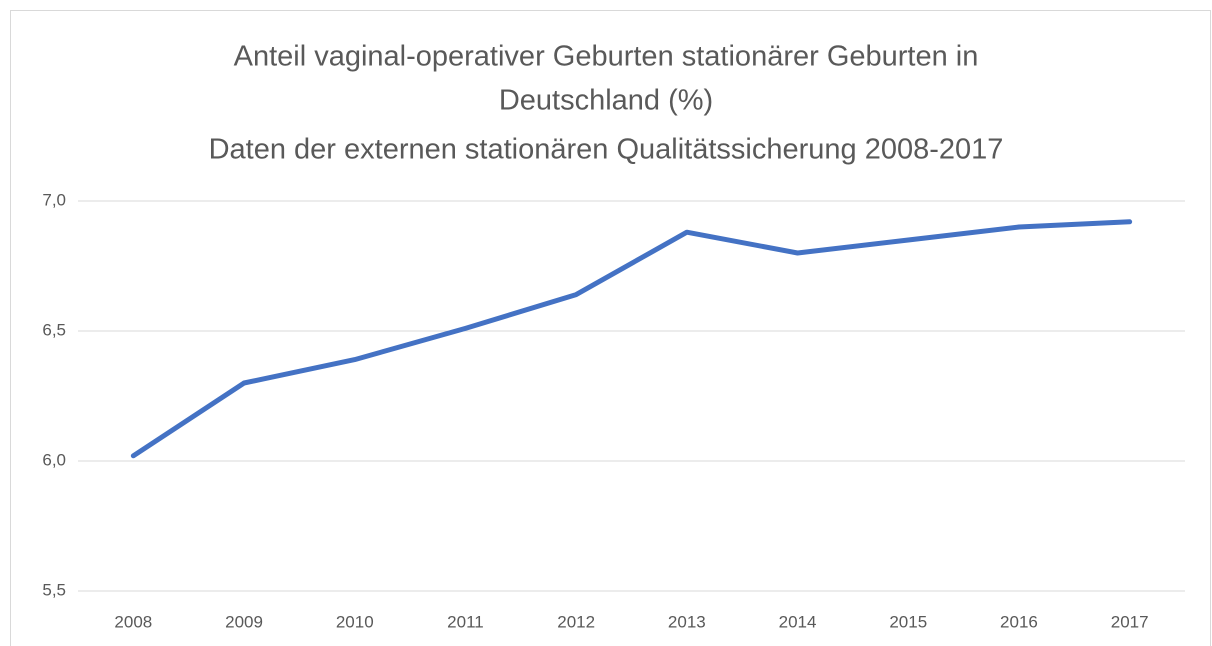 The width and height of the screenshot is (1212, 646). I want to click on y-tick-label: 5,5, so click(54, 589).